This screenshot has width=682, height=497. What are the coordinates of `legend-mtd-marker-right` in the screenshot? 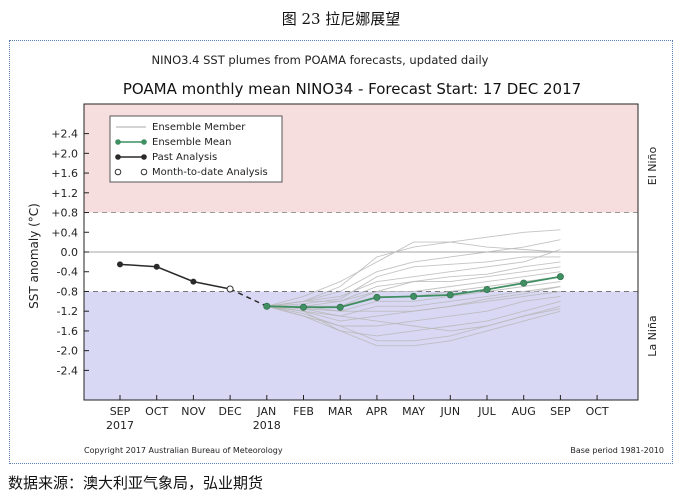 It's located at (144, 172).